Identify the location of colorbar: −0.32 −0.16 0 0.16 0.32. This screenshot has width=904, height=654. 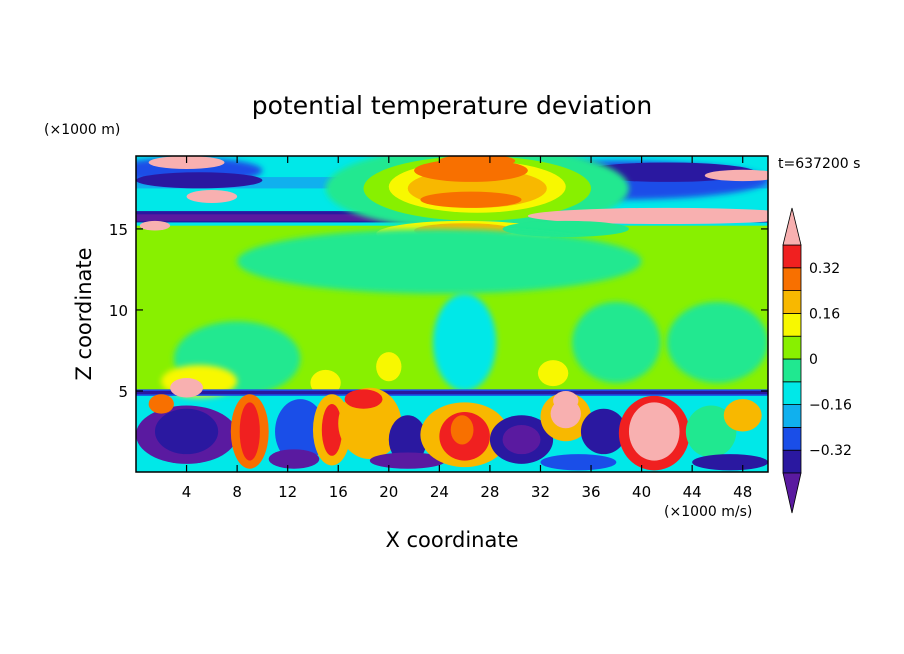
(817, 360).